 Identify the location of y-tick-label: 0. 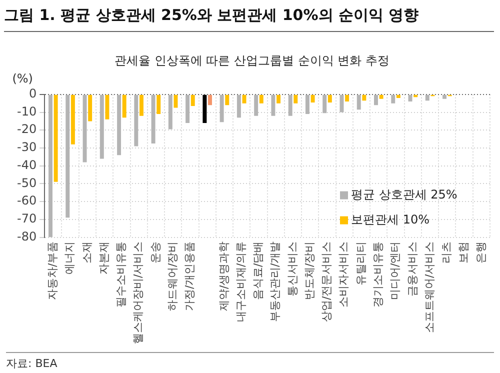
(32, 93).